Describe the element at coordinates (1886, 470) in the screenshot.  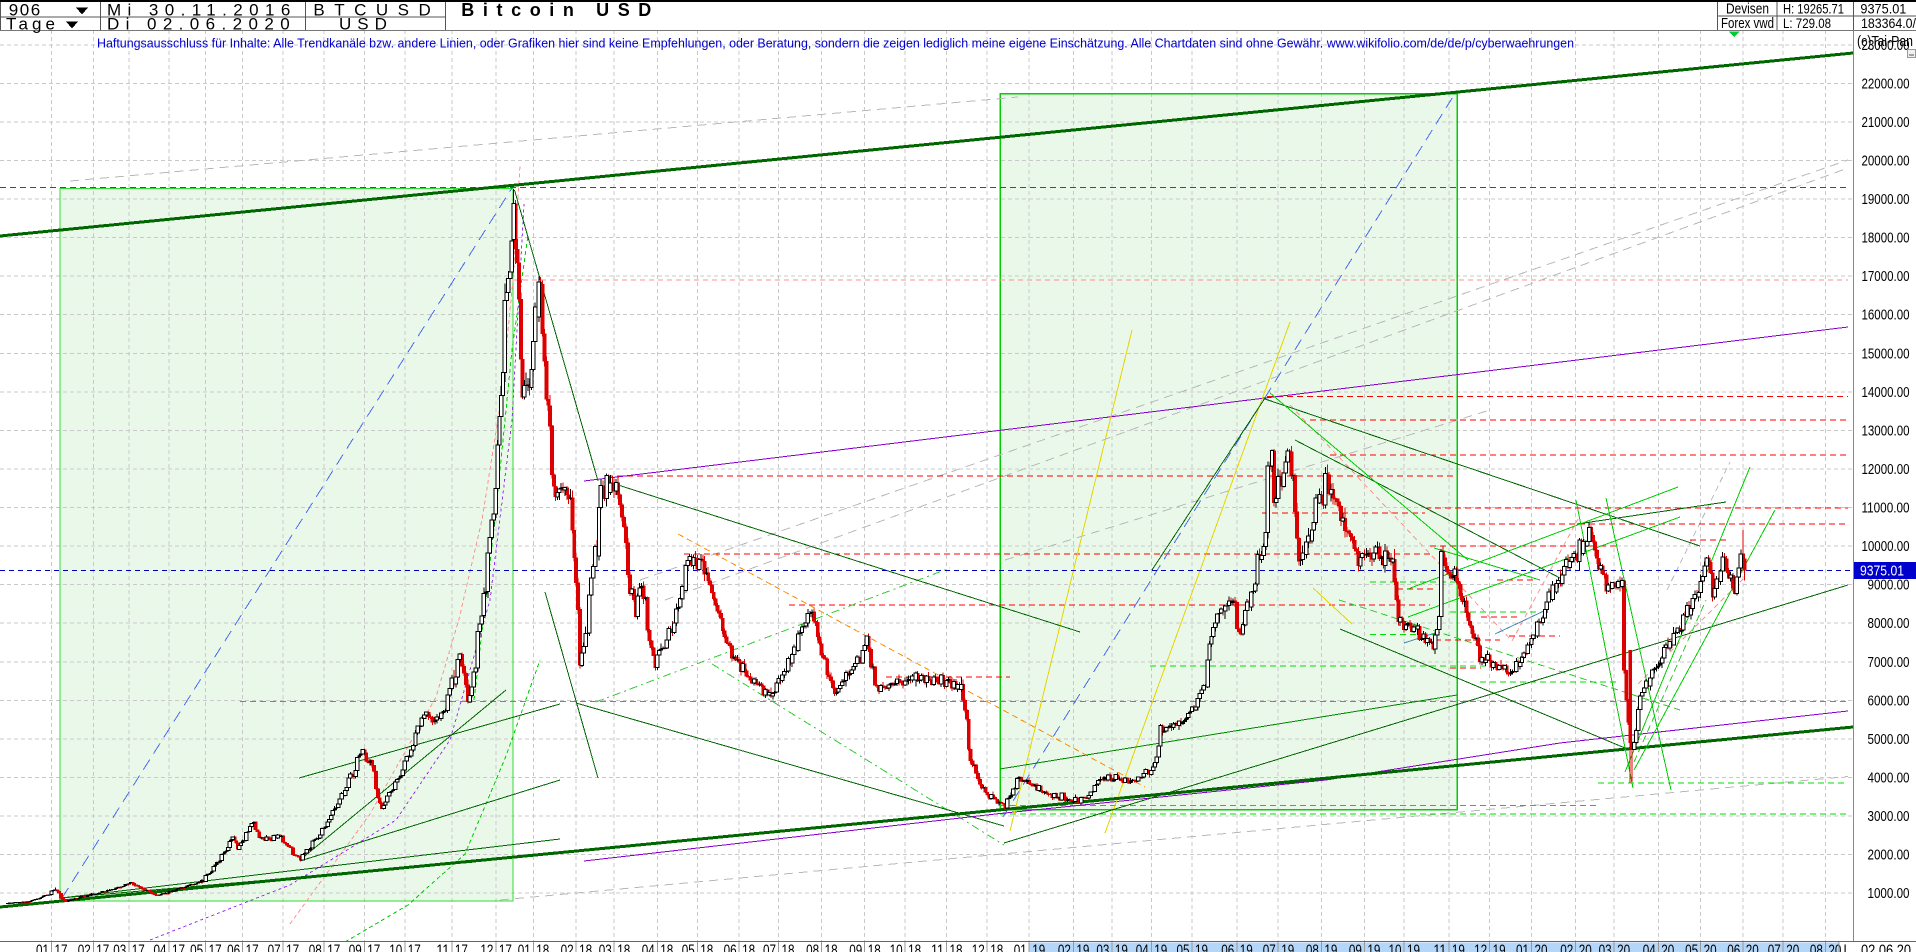
I see `svg-text: 12000.00` at that location.